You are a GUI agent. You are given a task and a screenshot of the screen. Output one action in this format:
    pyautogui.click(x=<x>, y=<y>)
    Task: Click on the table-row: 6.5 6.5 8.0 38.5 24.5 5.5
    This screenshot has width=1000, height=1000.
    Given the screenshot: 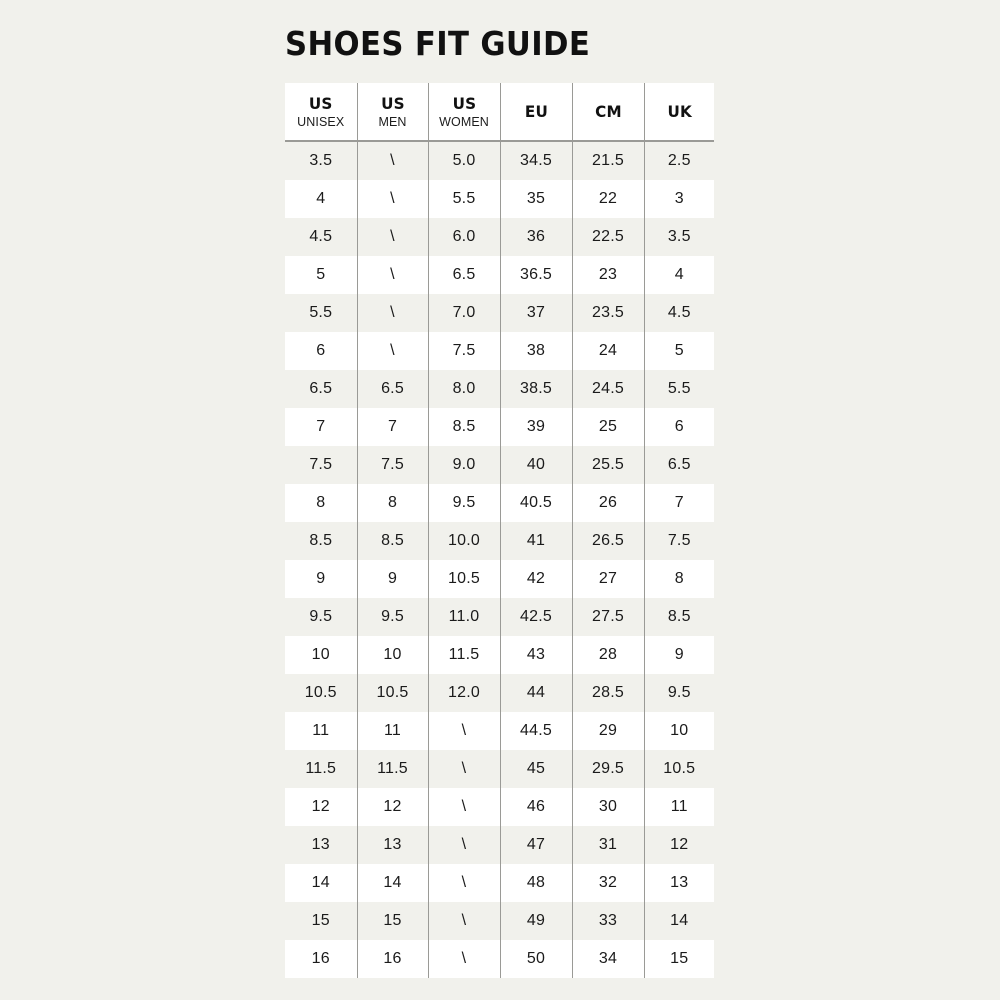 What is the action you would take?
    pyautogui.click(x=499, y=389)
    